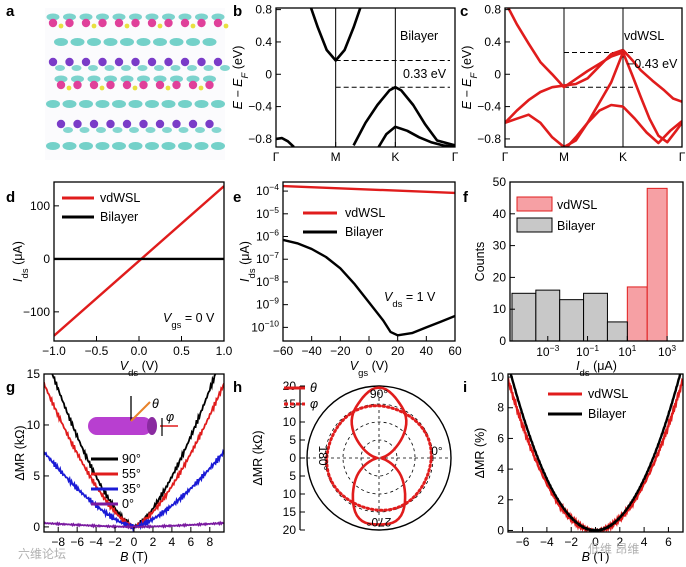 Image resolution: width=686 pixels, height=567 pixels. Describe the element at coordinates (267, 258) in the screenshot. I see `panel-e-ytick-label-3: 10−7` at that location.